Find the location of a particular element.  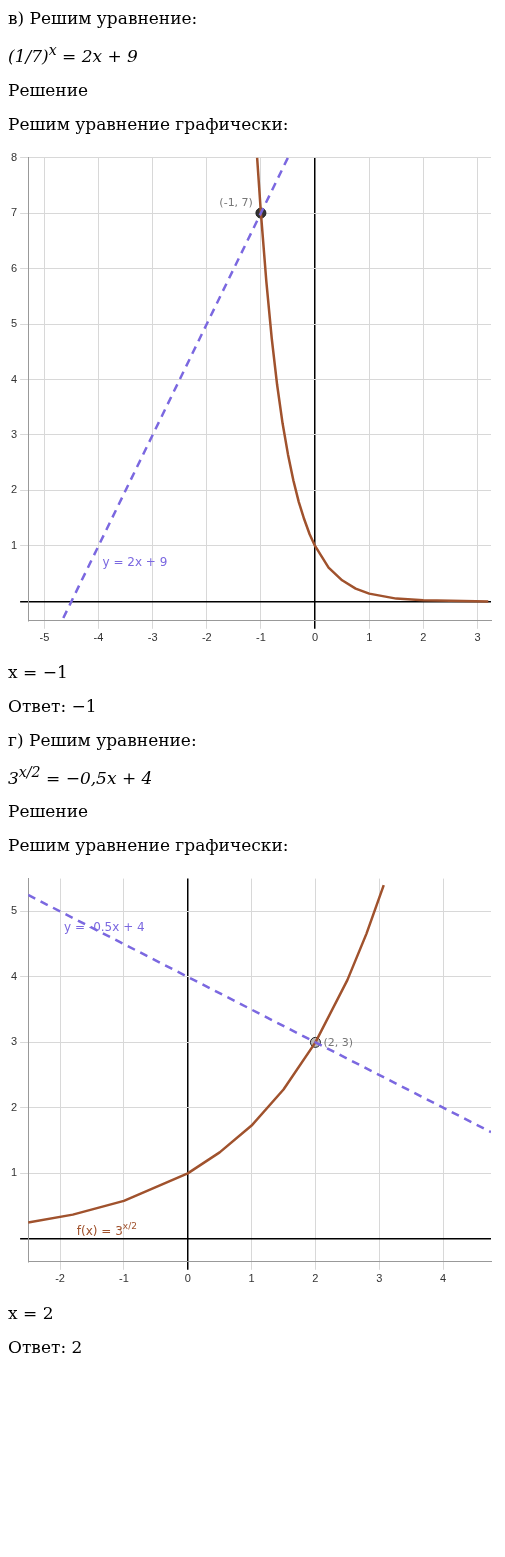

y-tick-label: 6 is located at coordinates (14, 267).